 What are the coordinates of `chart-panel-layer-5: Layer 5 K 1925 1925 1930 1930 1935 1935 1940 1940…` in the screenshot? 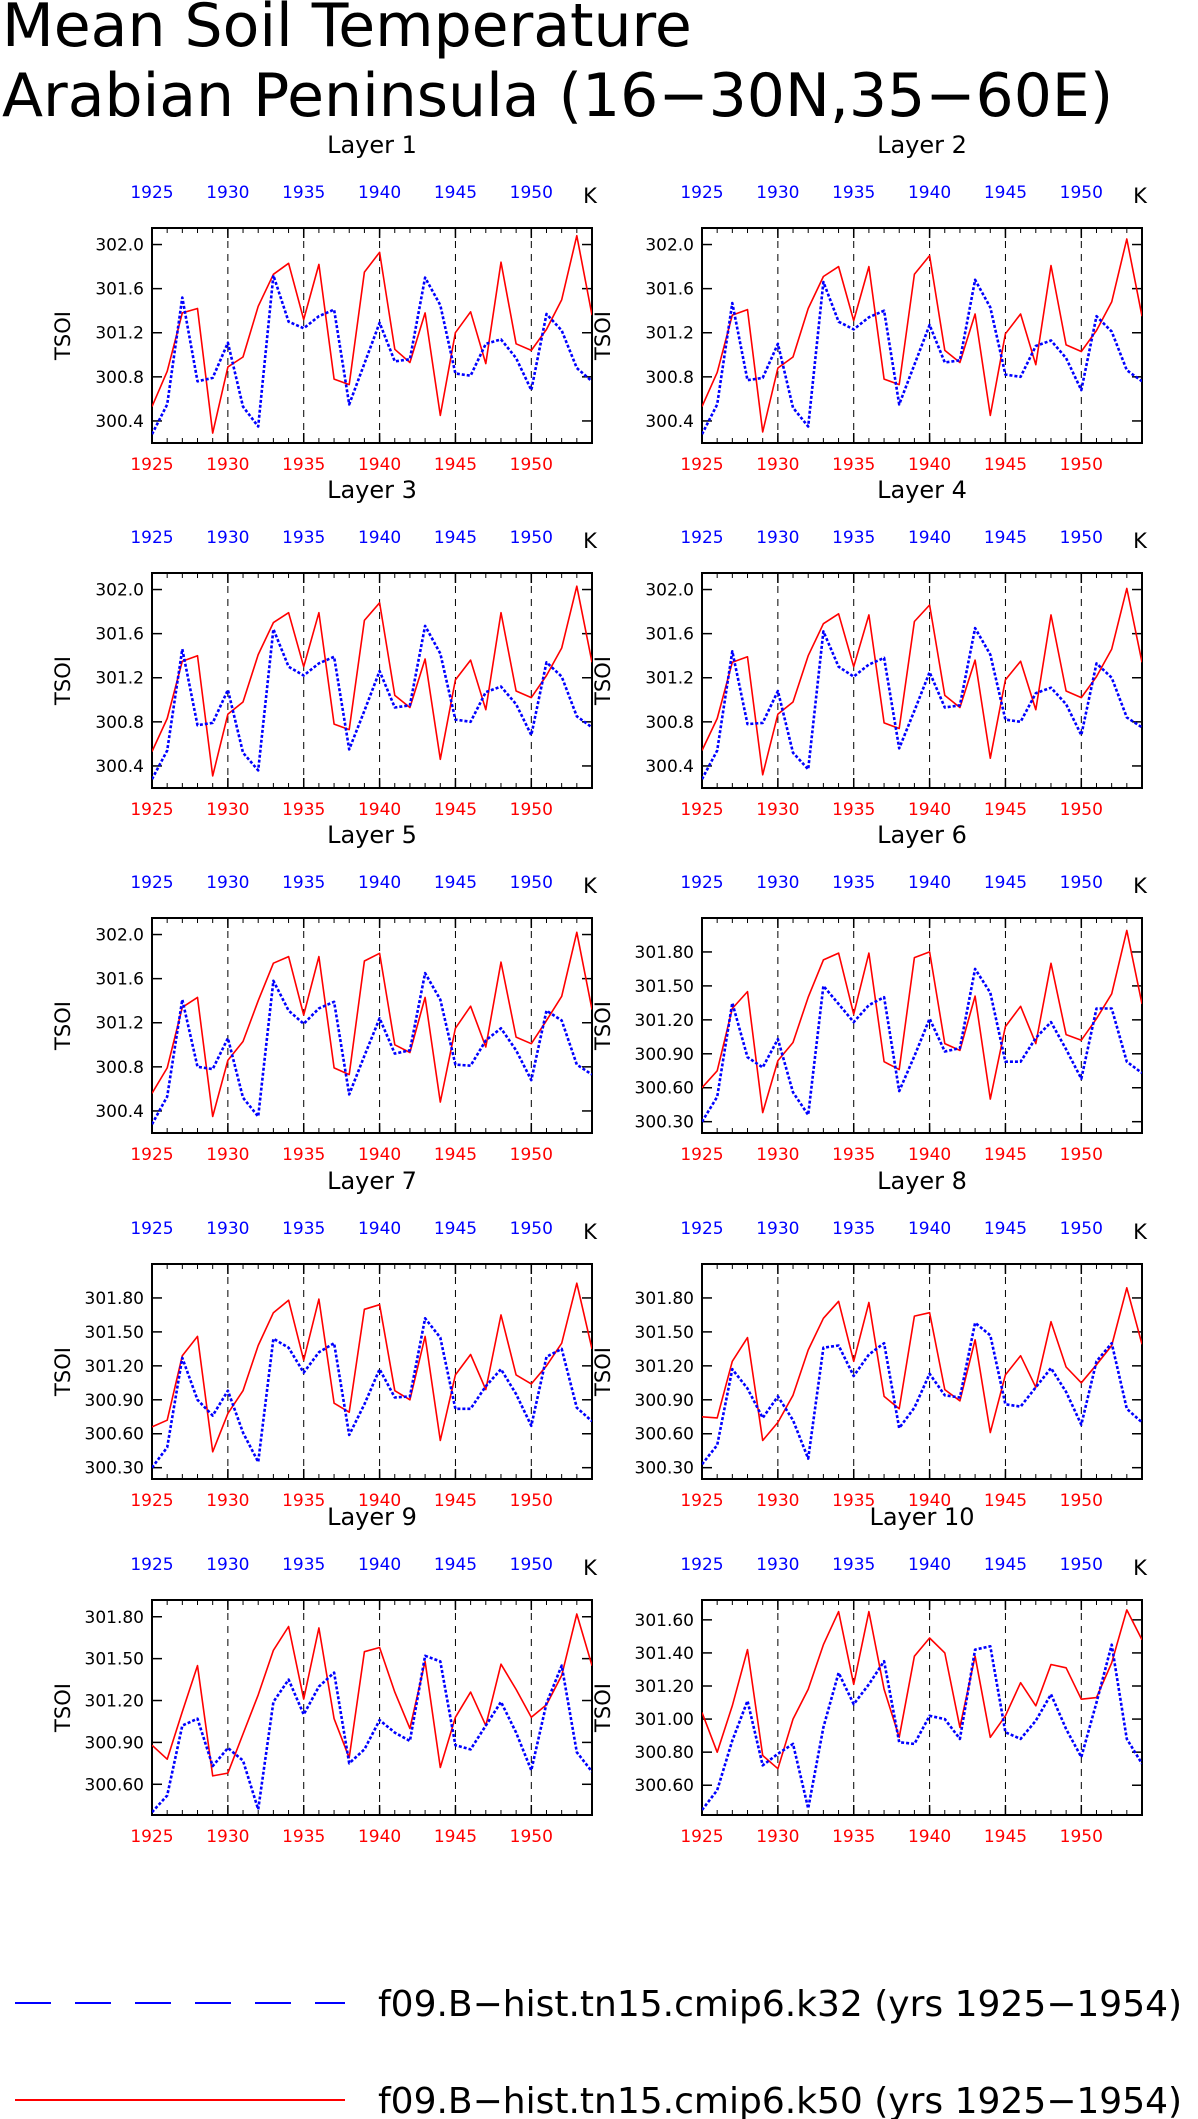 It's located at (324, 993).